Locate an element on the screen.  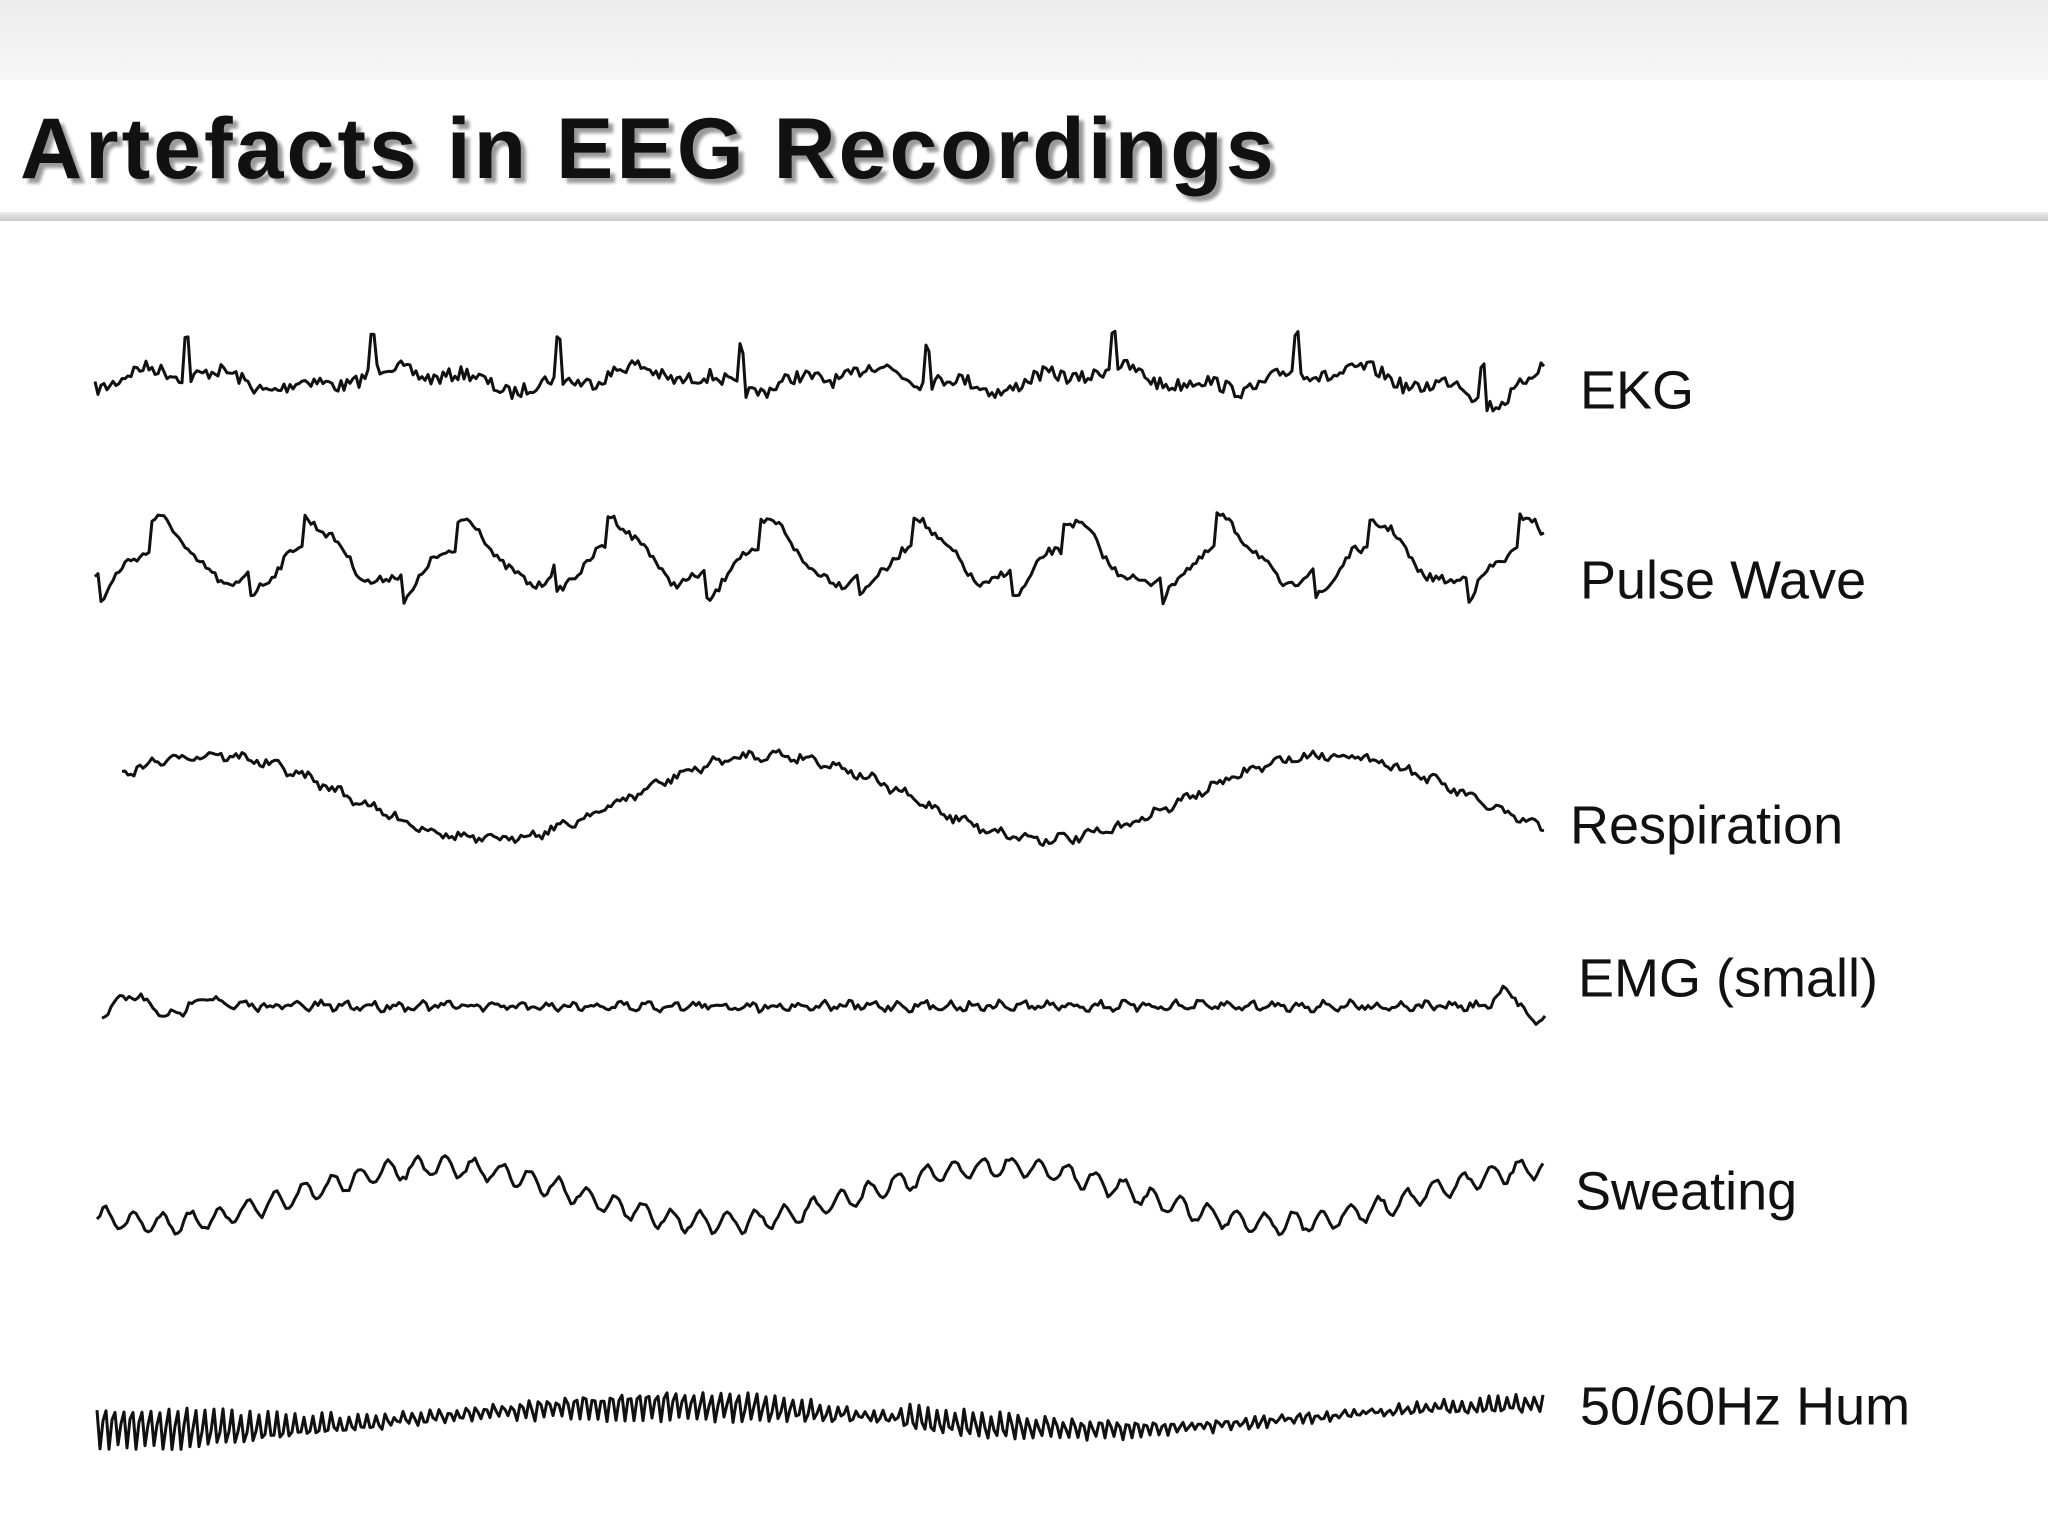
slide-title: Artefacts in EEG Recordings is located at coordinates (648, 149).